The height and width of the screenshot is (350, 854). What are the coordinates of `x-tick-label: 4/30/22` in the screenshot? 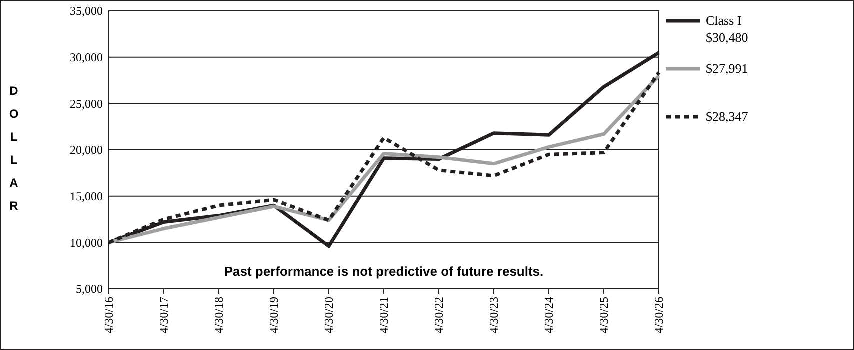 It's located at (439, 315).